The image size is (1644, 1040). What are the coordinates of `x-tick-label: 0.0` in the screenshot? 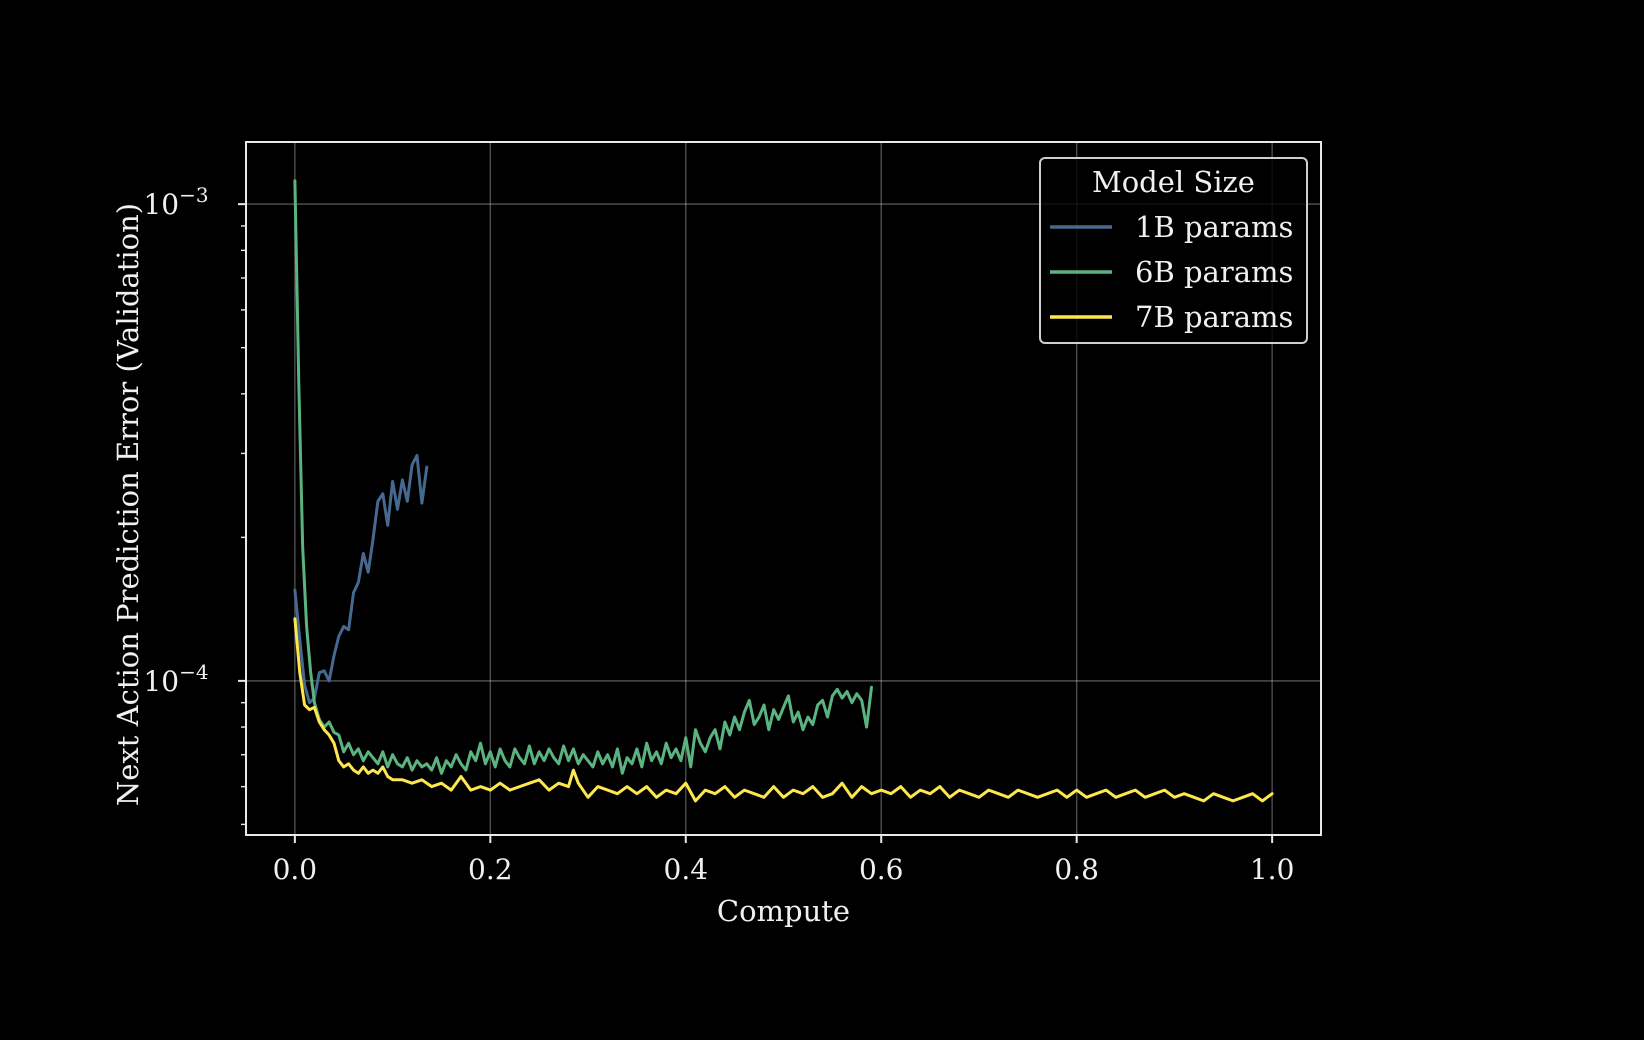 It's located at (295, 869).